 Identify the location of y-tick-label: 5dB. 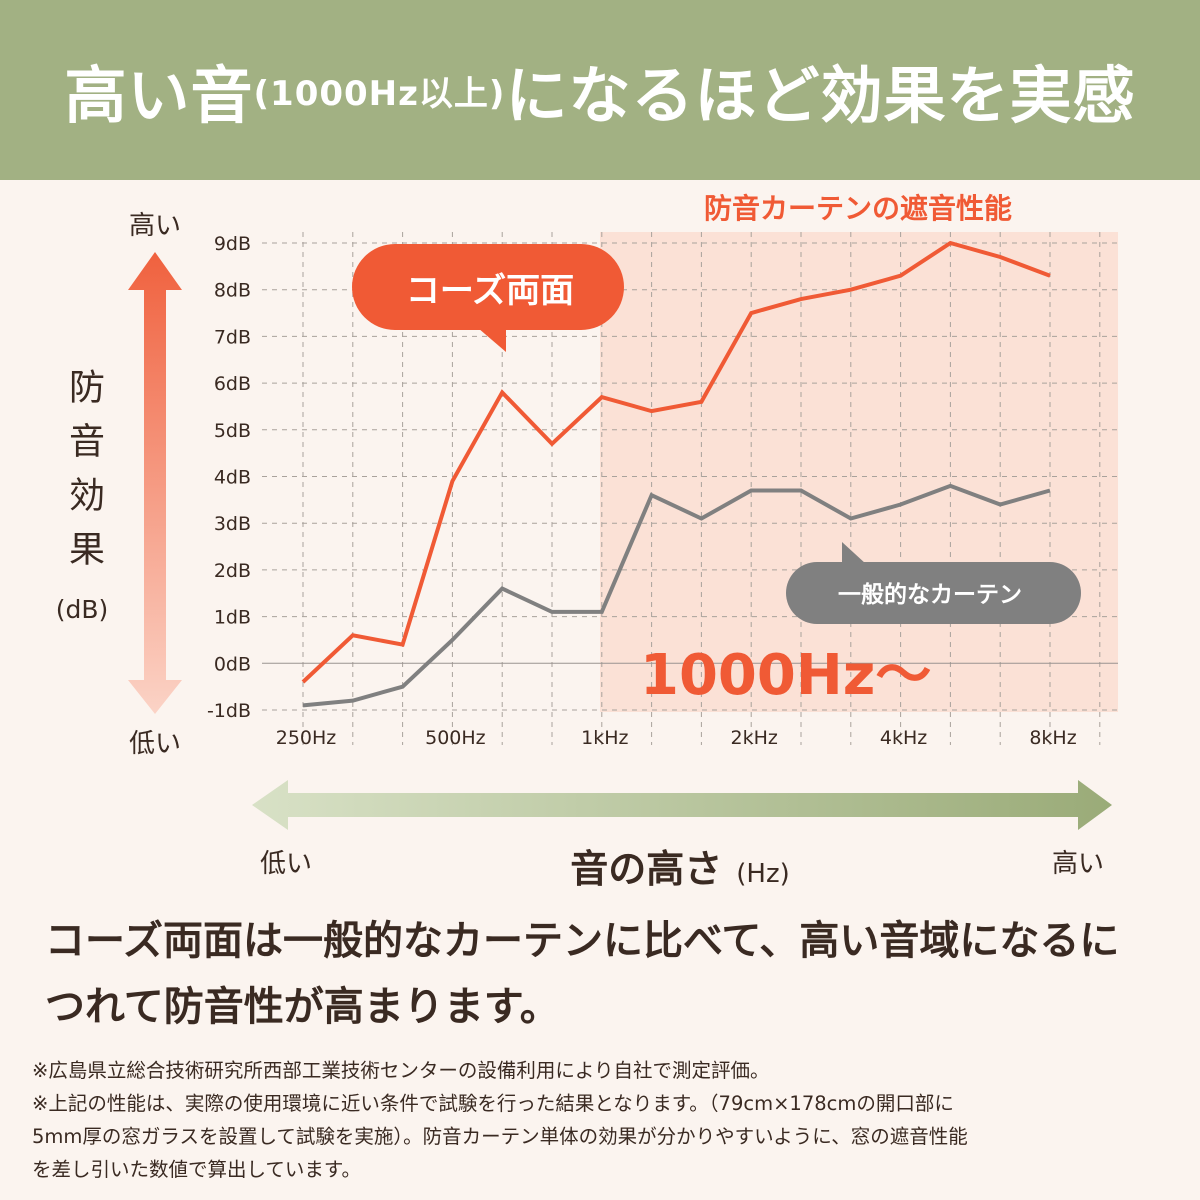
(232, 431).